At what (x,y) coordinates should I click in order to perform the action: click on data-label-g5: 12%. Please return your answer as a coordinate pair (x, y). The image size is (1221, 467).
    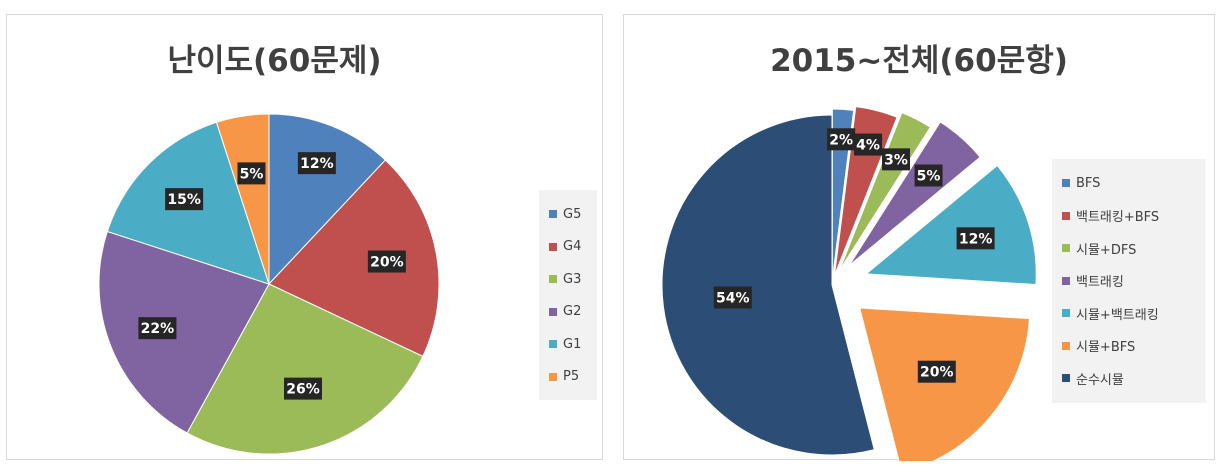
    Looking at the image, I should click on (316, 163).